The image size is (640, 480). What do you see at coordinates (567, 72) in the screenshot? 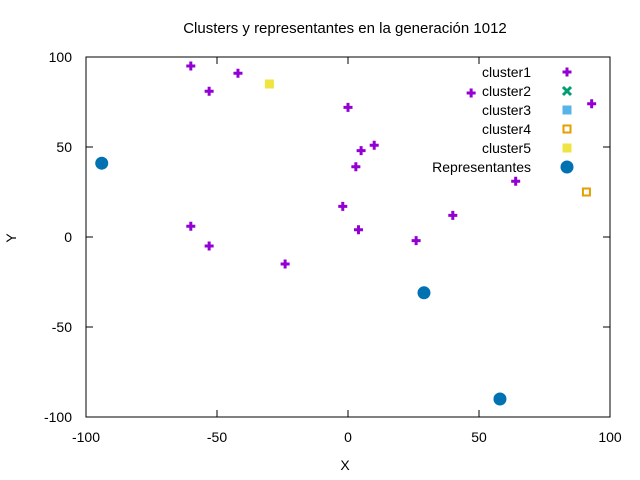
I see `legend-marker-cluster1` at bounding box center [567, 72].